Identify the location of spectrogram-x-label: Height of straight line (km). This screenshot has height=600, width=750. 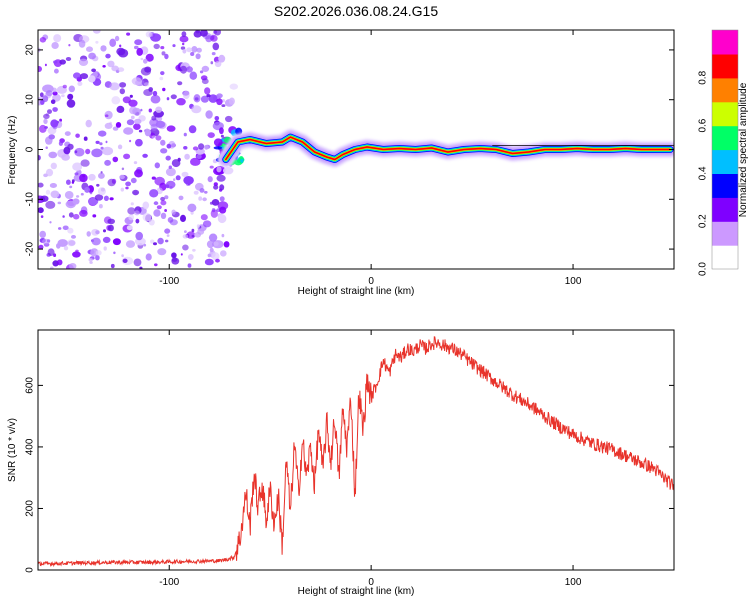
(356, 291).